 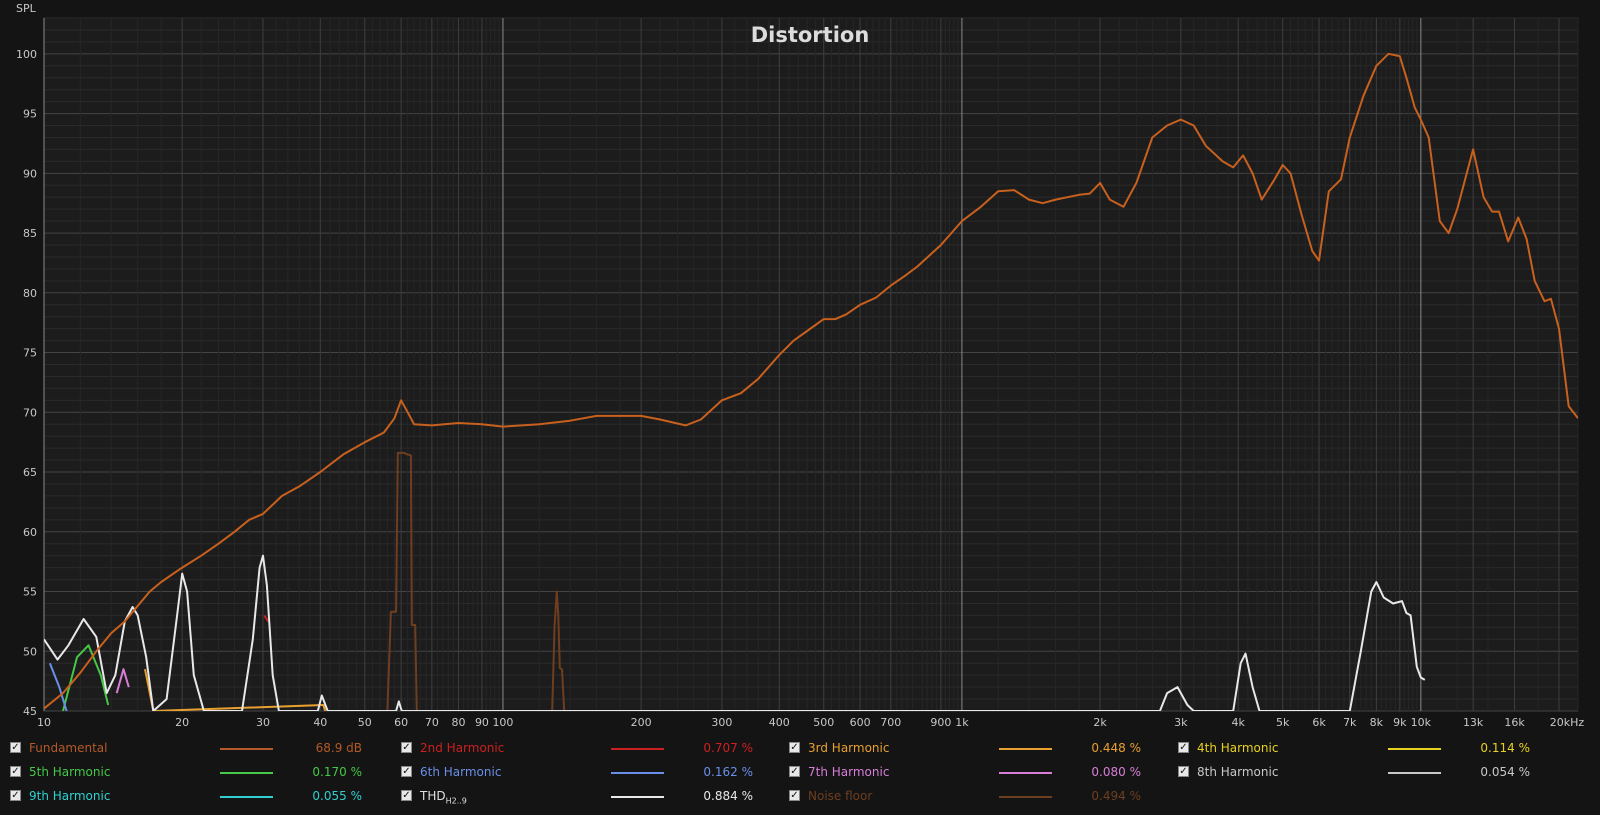 What do you see at coordinates (721, 722) in the screenshot?
I see `x-tick-label: 300` at bounding box center [721, 722].